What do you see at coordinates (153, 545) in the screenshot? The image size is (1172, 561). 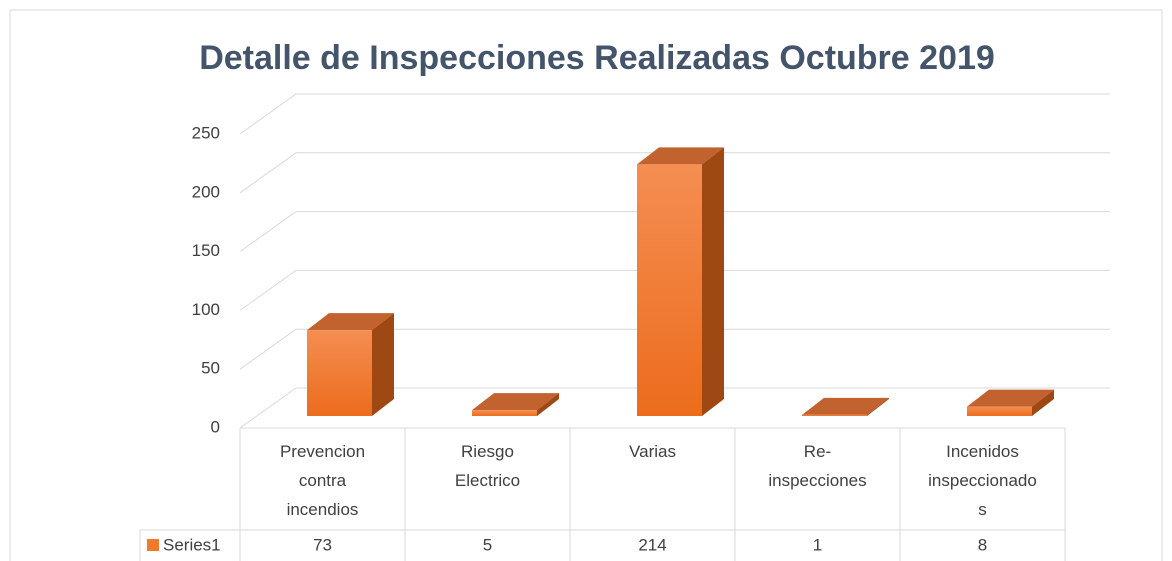 I see `legend-swatch` at bounding box center [153, 545].